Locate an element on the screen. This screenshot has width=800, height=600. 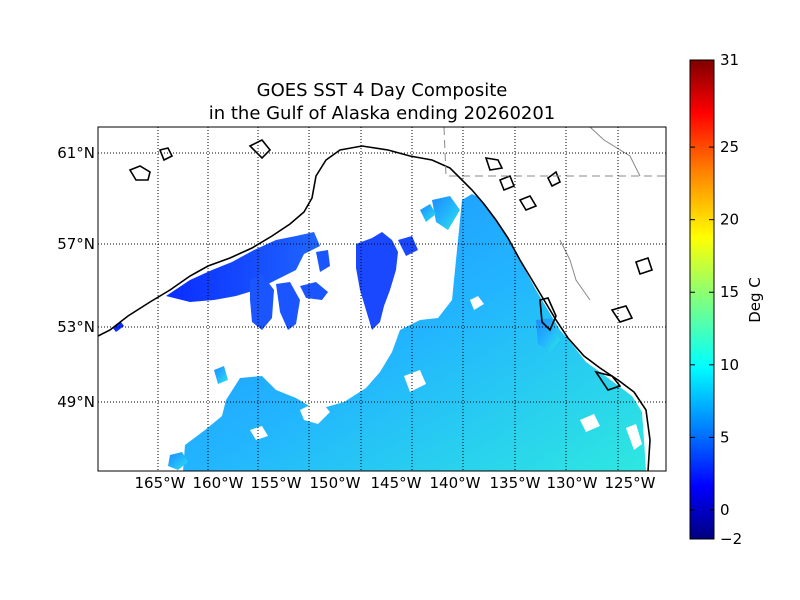
lon-label: 145°W is located at coordinates (396, 483).